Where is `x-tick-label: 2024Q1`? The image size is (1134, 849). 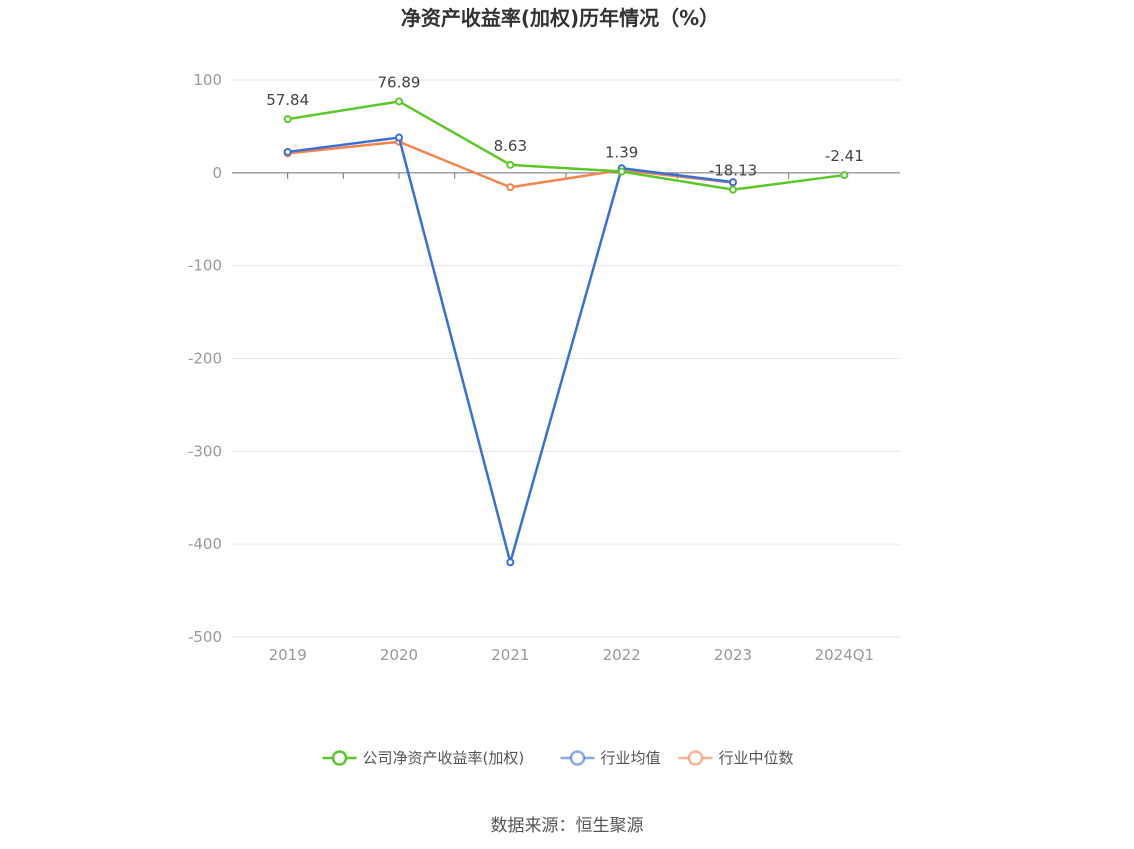
x-tick-label: 2024Q1 is located at coordinates (845, 655).